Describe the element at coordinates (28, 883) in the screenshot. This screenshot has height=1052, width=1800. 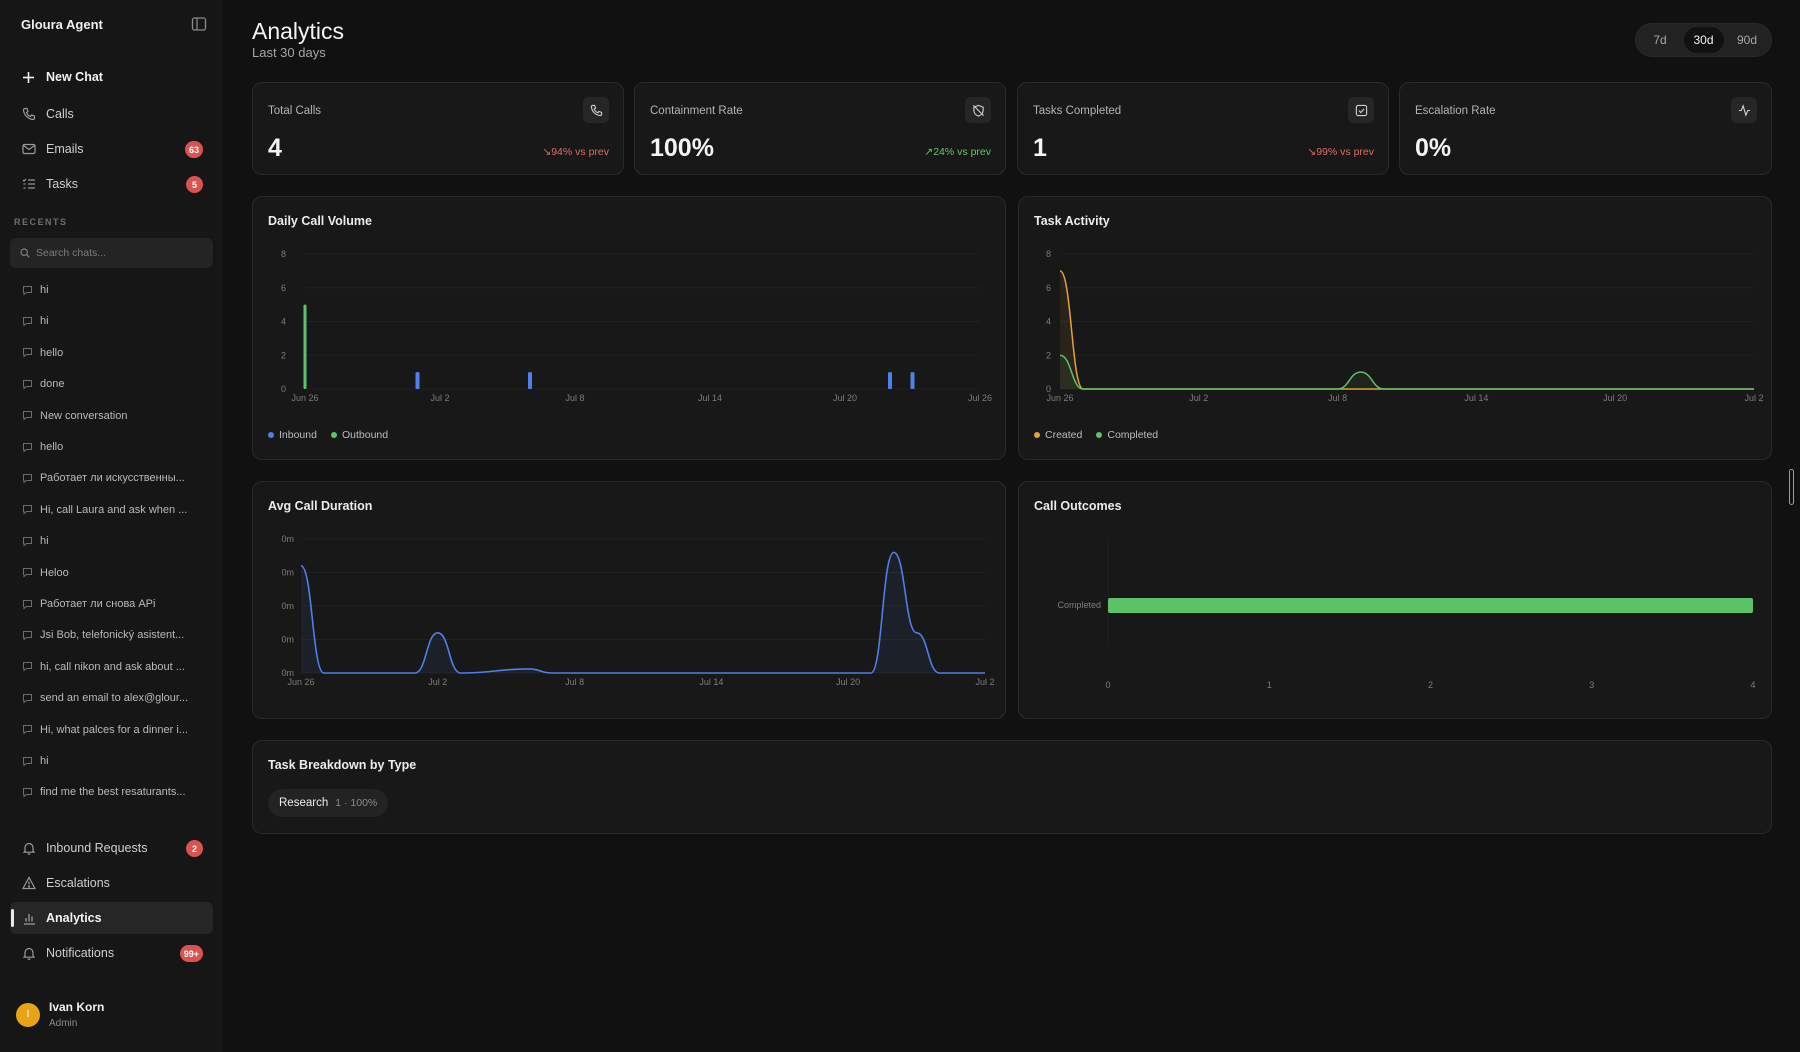
I see `warning-icon` at that location.